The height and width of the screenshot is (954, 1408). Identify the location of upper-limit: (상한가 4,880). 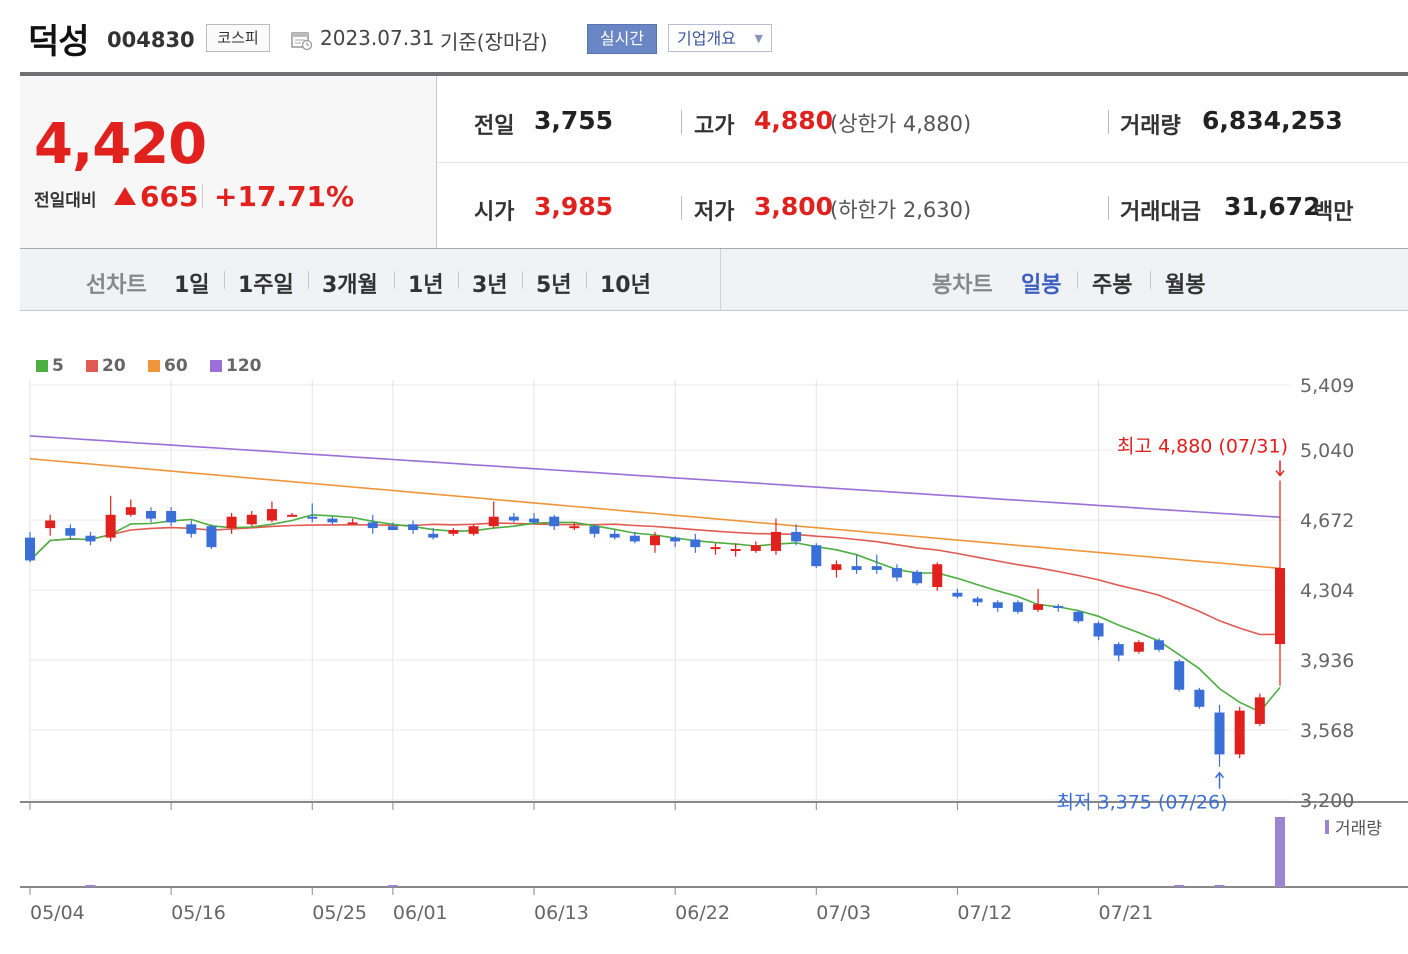
(901, 124).